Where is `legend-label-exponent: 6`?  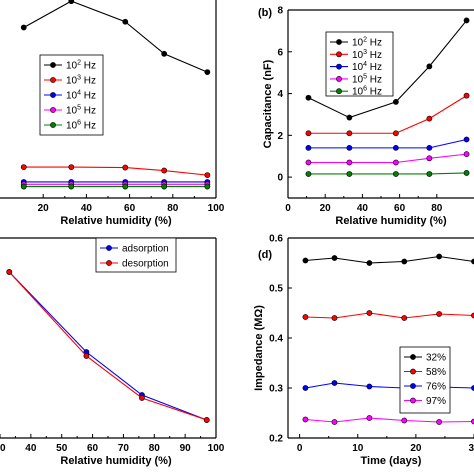
legend-label-exponent: 6 is located at coordinates (79, 123).